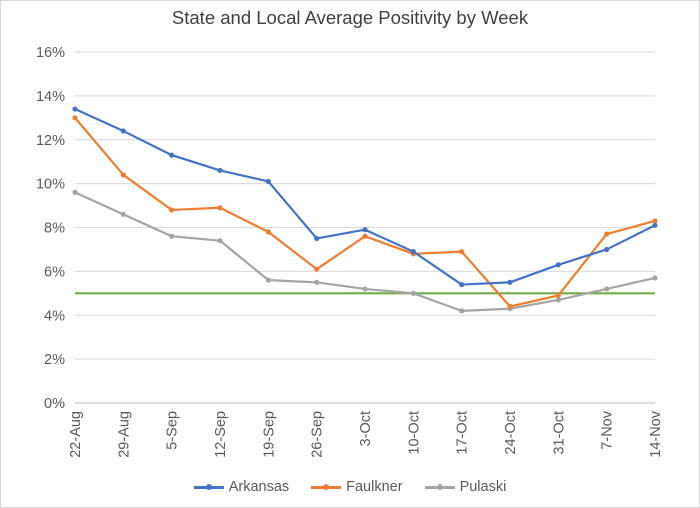  What do you see at coordinates (221, 434) in the screenshot?
I see `x-tick-label: 12-Sep` at bounding box center [221, 434].